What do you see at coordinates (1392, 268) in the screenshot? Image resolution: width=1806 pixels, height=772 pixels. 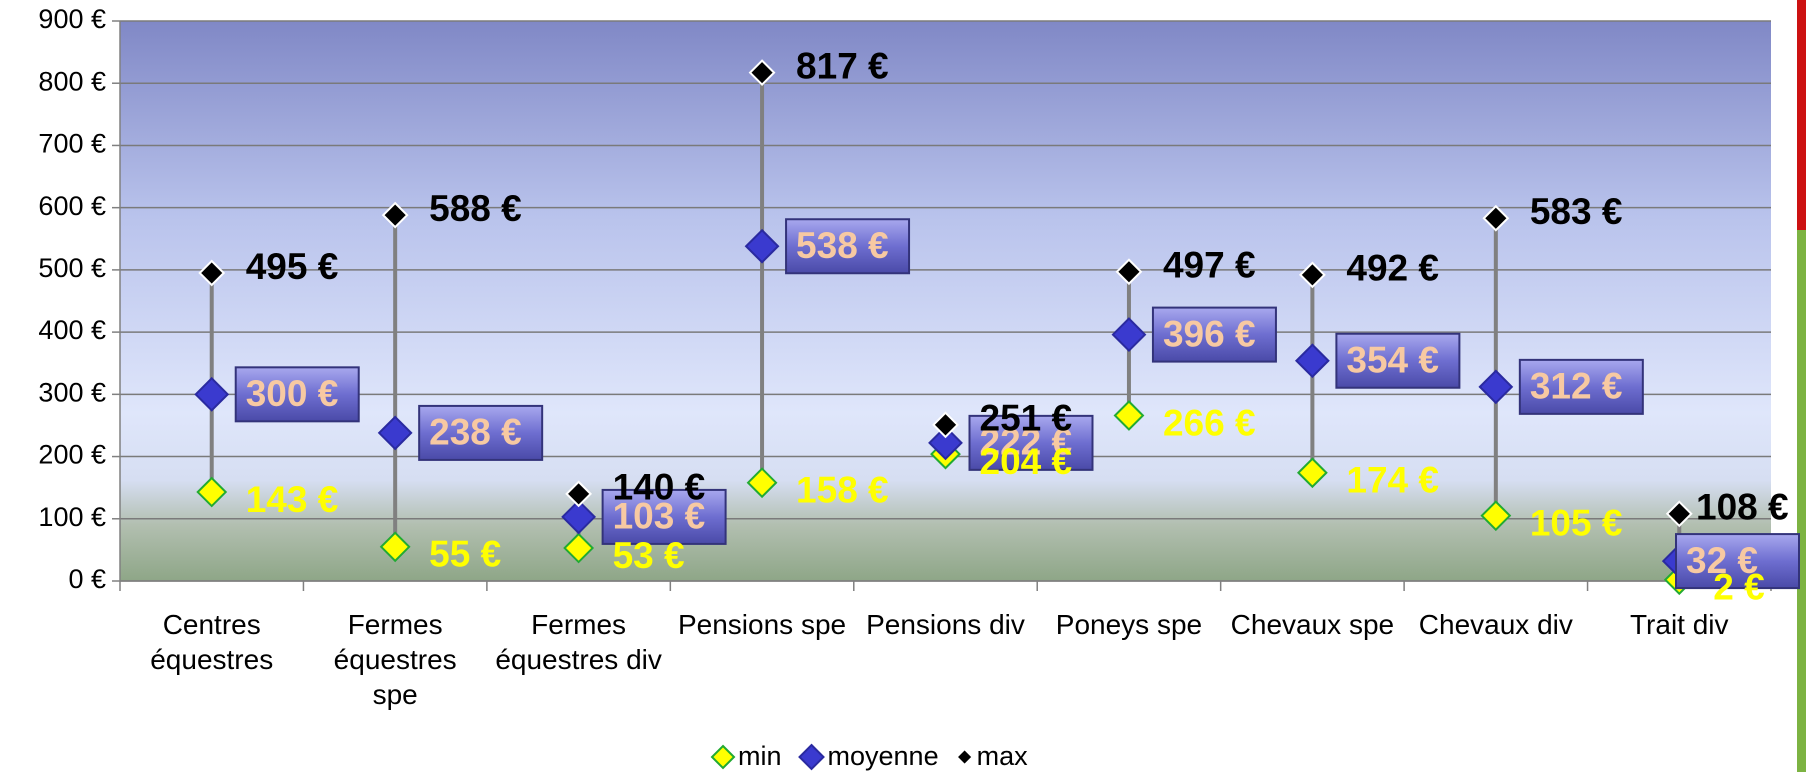 I see `max-label: 492 €` at bounding box center [1392, 268].